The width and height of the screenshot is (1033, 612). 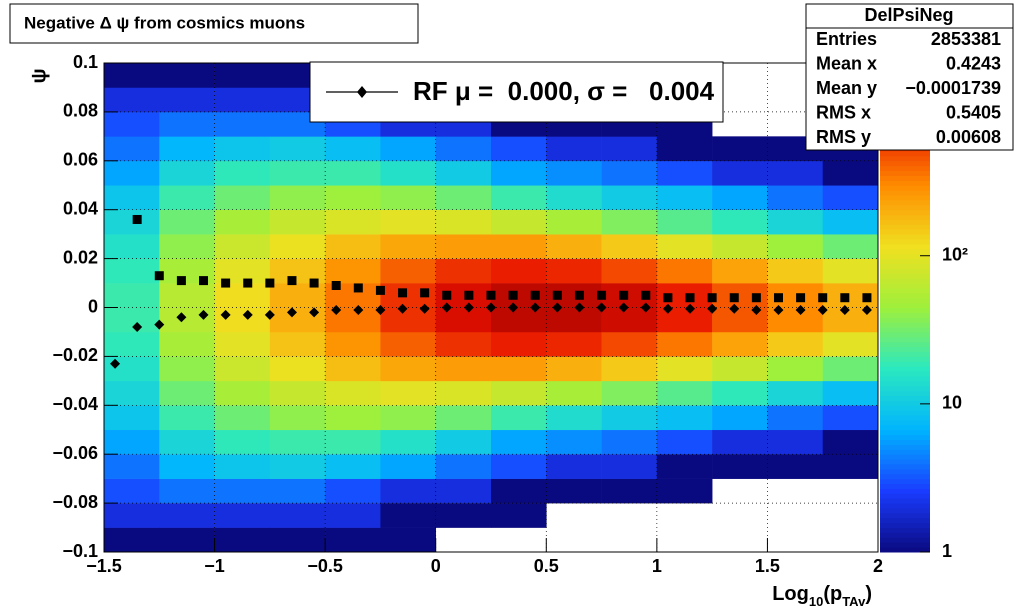 I want to click on x-tick-label: −0.5, so click(x=325, y=566).